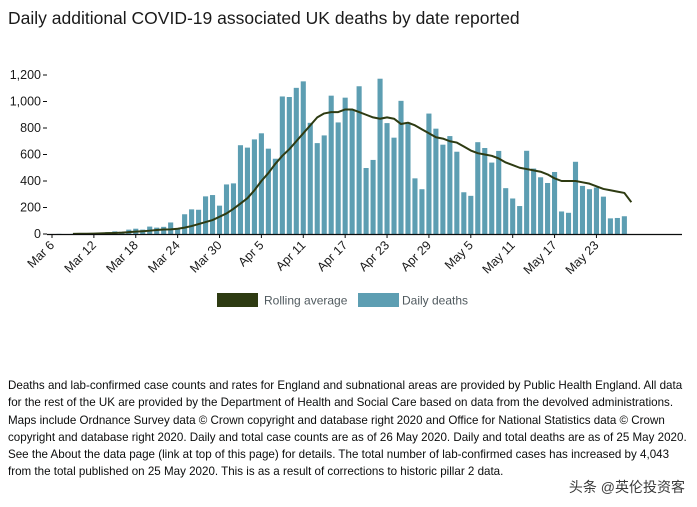 The height and width of the screenshot is (507, 697). Describe the element at coordinates (41, 254) in the screenshot. I see `x-tick-label: Mar 6` at that location.